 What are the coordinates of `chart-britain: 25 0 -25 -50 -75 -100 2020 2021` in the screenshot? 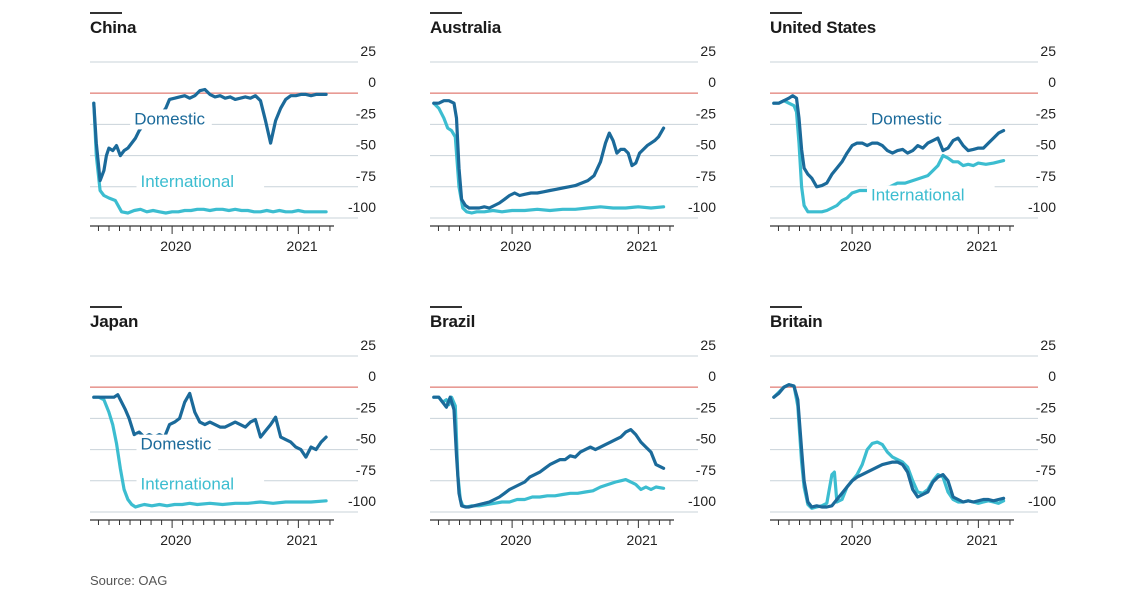 It's located at (913, 442).